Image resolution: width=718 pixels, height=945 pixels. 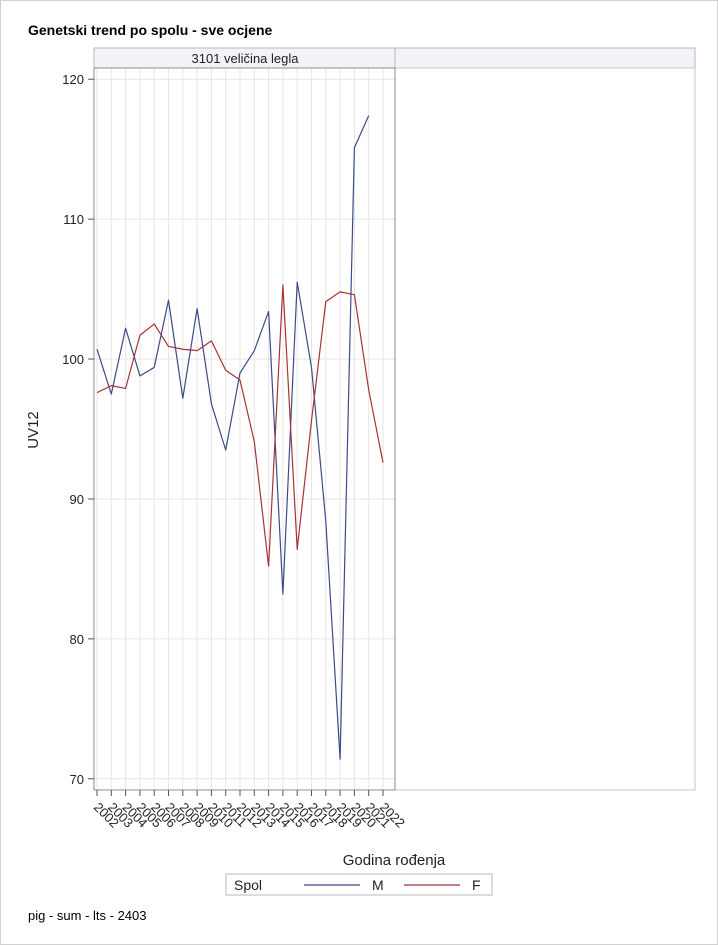 I want to click on x-axis-title: Godina rođenja, so click(x=394, y=860).